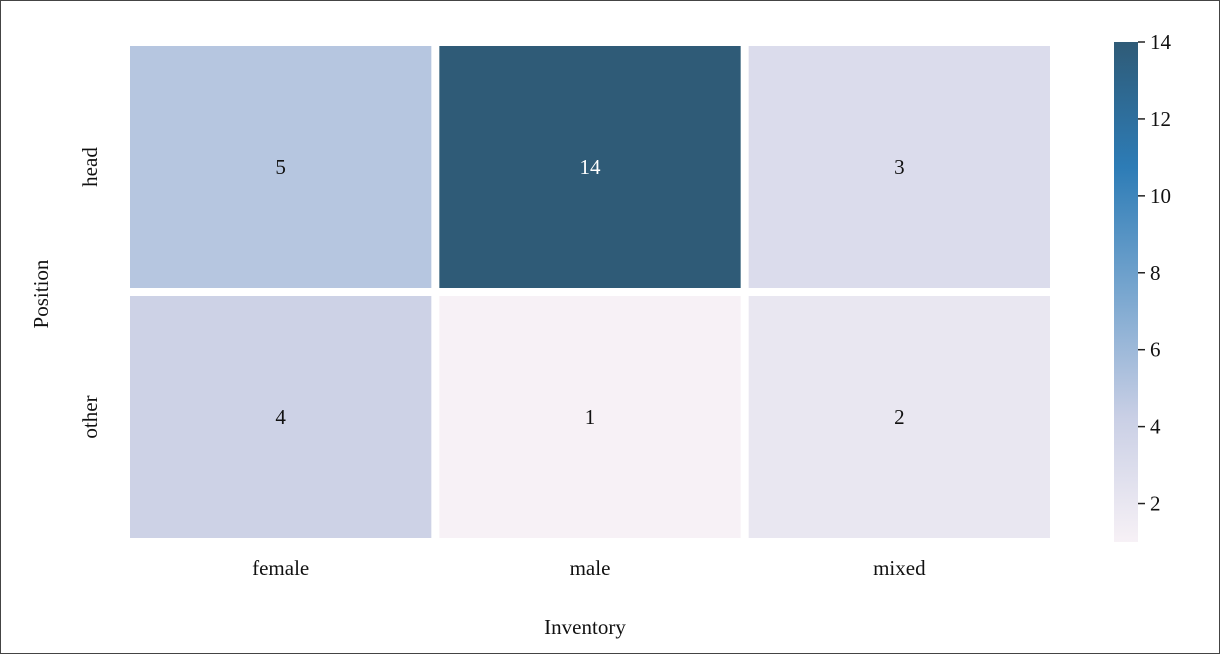 This screenshot has width=1220, height=655. Describe the element at coordinates (1161, 42) in the screenshot. I see `colorbar-tick-label: 14` at that location.